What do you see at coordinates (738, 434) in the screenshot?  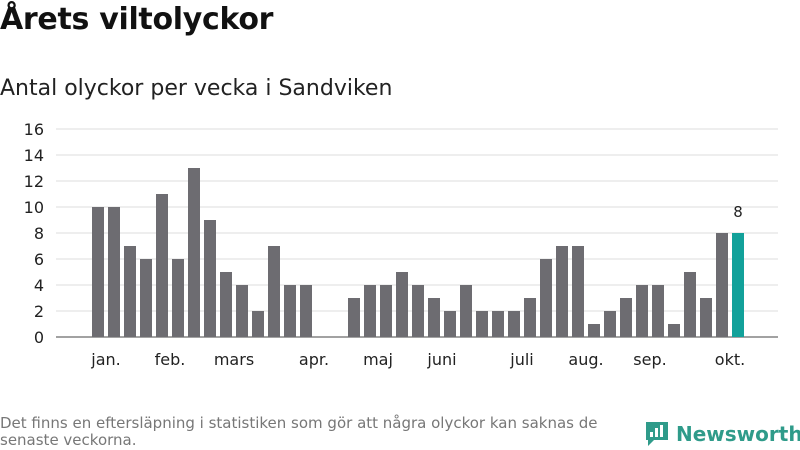 I see `brand-name: Newsworthy` at bounding box center [738, 434].